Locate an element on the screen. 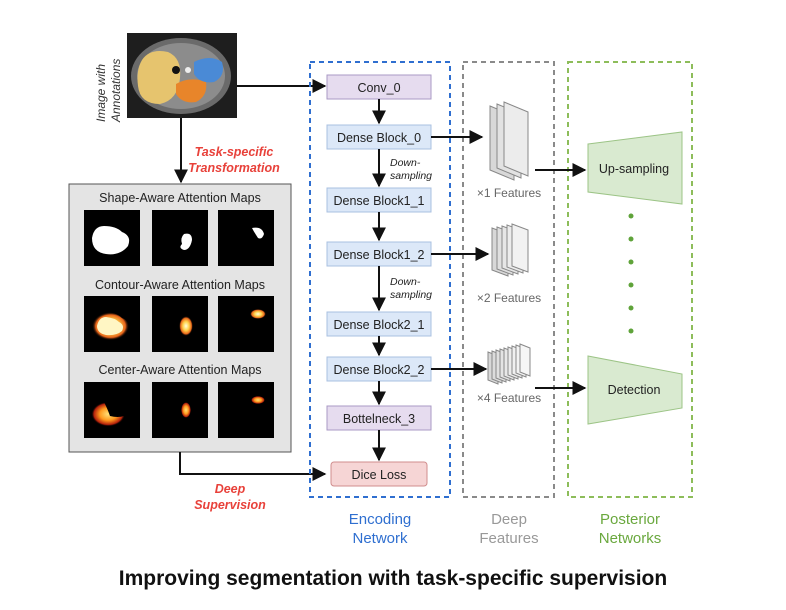 This screenshot has height=610, width=786. block-dense1-2-label: Dense Block1_2 is located at coordinates (378, 255).